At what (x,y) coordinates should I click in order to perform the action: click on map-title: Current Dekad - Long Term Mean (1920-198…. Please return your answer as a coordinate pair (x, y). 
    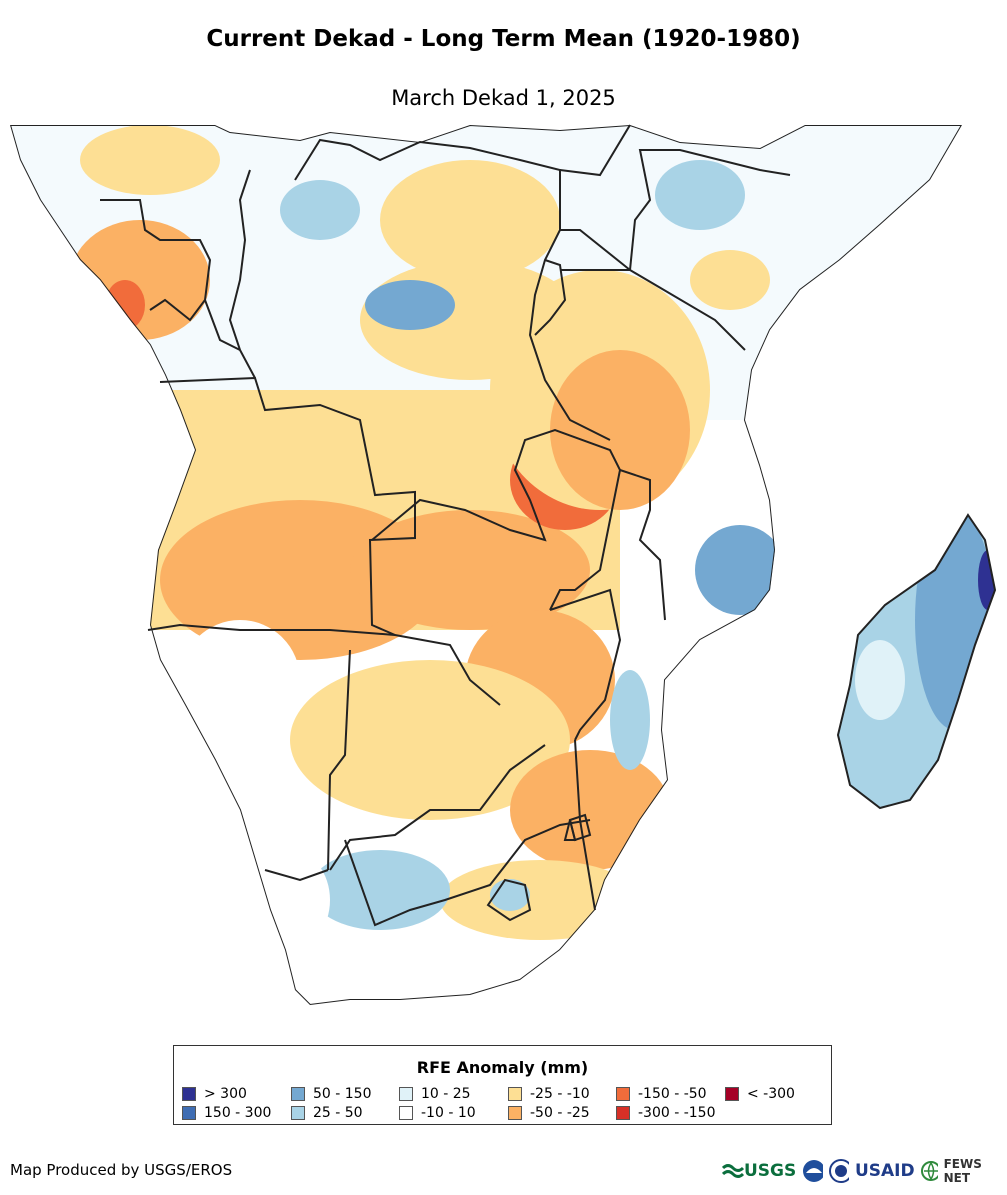
    Looking at the image, I should click on (503, 39).